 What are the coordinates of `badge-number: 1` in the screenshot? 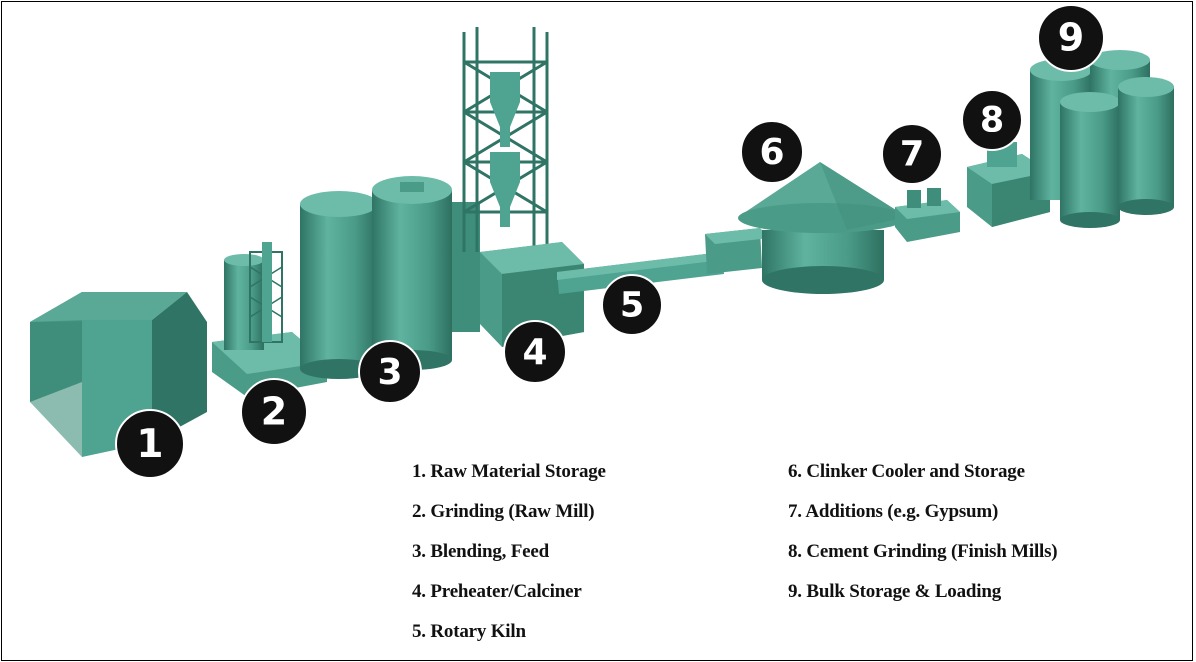 It's located at (149, 444).